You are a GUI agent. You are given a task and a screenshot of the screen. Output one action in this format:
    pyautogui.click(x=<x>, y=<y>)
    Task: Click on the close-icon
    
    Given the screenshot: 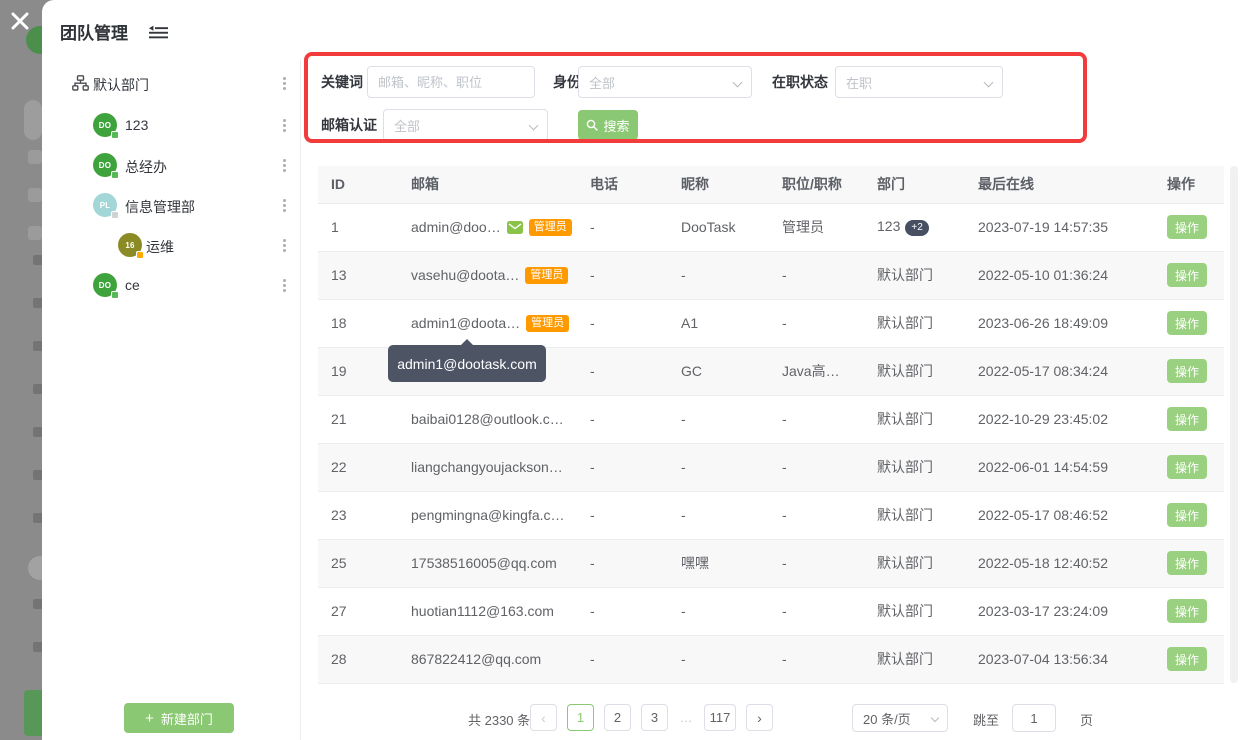 What is the action you would take?
    pyautogui.click(x=20, y=21)
    